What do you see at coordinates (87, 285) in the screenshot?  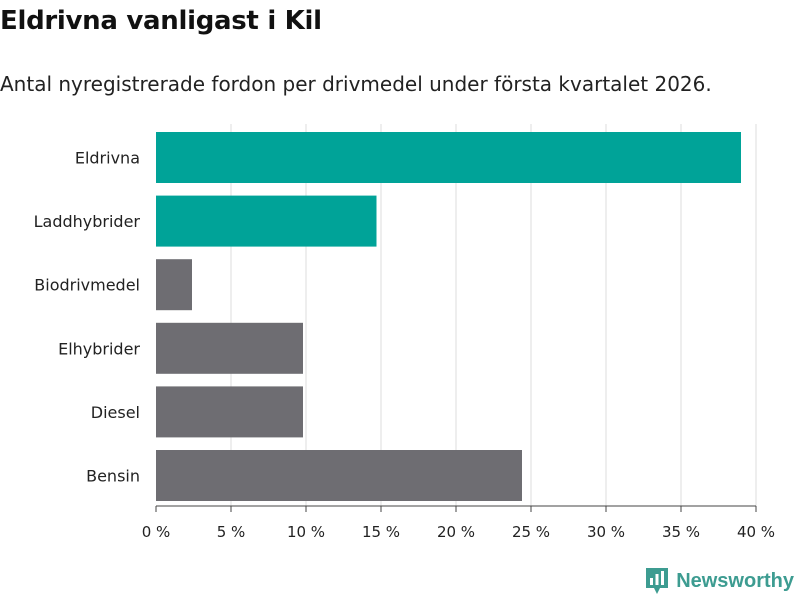 I see `category-label: Biodrivmedel` at bounding box center [87, 285].